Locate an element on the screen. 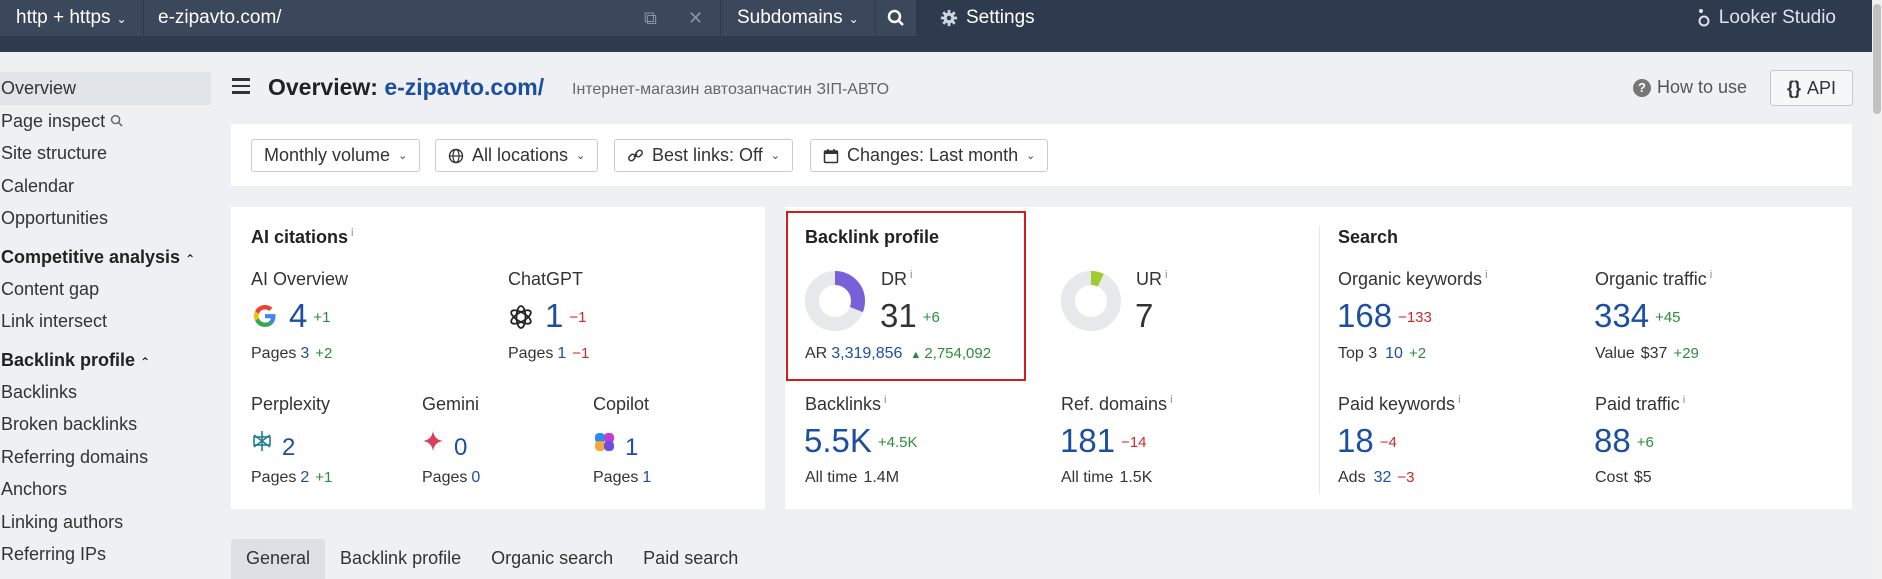 The height and width of the screenshot is (579, 1882). pages-delta: +1 is located at coordinates (324, 477).